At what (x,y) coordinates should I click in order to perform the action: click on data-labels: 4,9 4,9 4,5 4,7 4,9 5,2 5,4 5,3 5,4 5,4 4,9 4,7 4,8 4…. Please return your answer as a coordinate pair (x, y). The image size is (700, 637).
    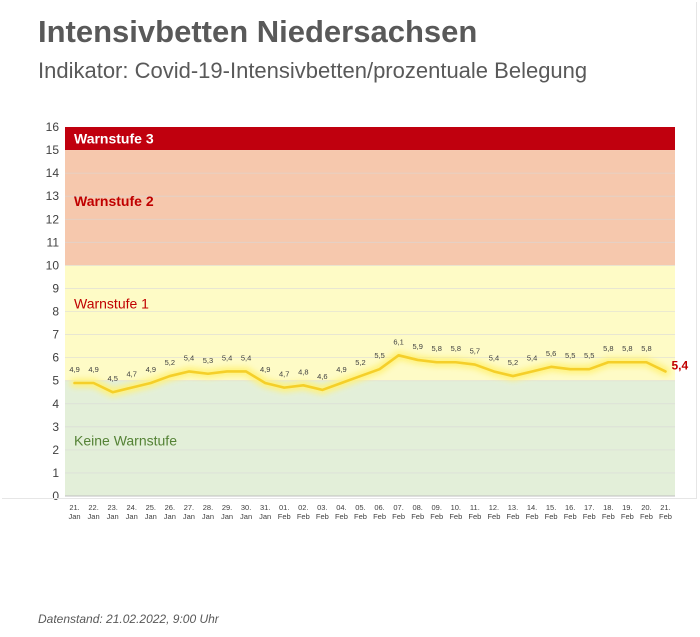
    Looking at the image, I should click on (378, 360).